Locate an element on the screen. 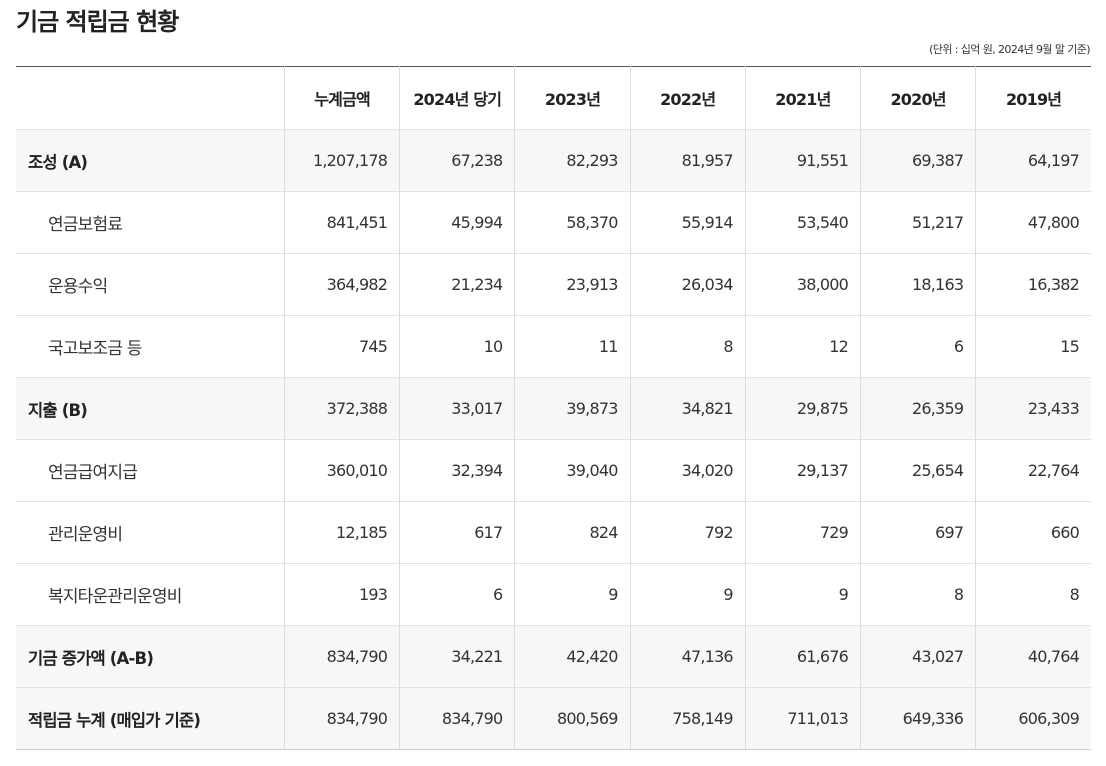  table-cell: 193 is located at coordinates (341, 594).